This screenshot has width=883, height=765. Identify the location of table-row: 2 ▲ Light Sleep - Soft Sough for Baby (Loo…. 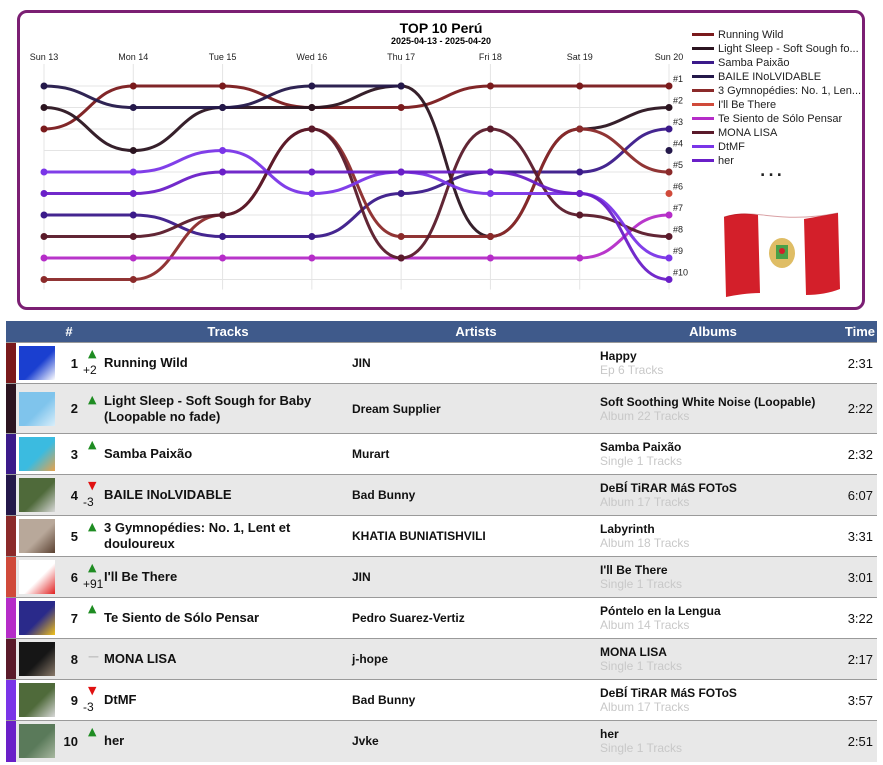
(441, 408).